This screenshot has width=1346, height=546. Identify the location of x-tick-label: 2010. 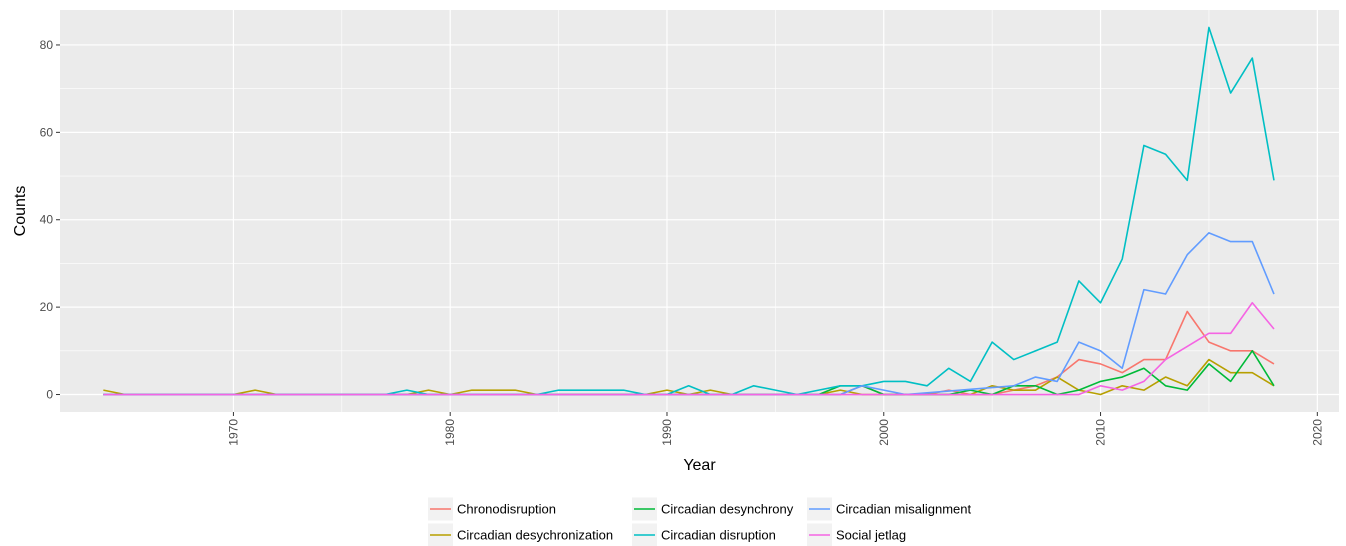
(1101, 432).